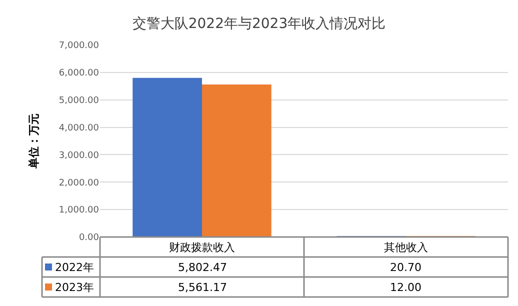 This screenshot has height=306, width=518. I want to click on y-tick-label: 0.00, so click(89, 238).